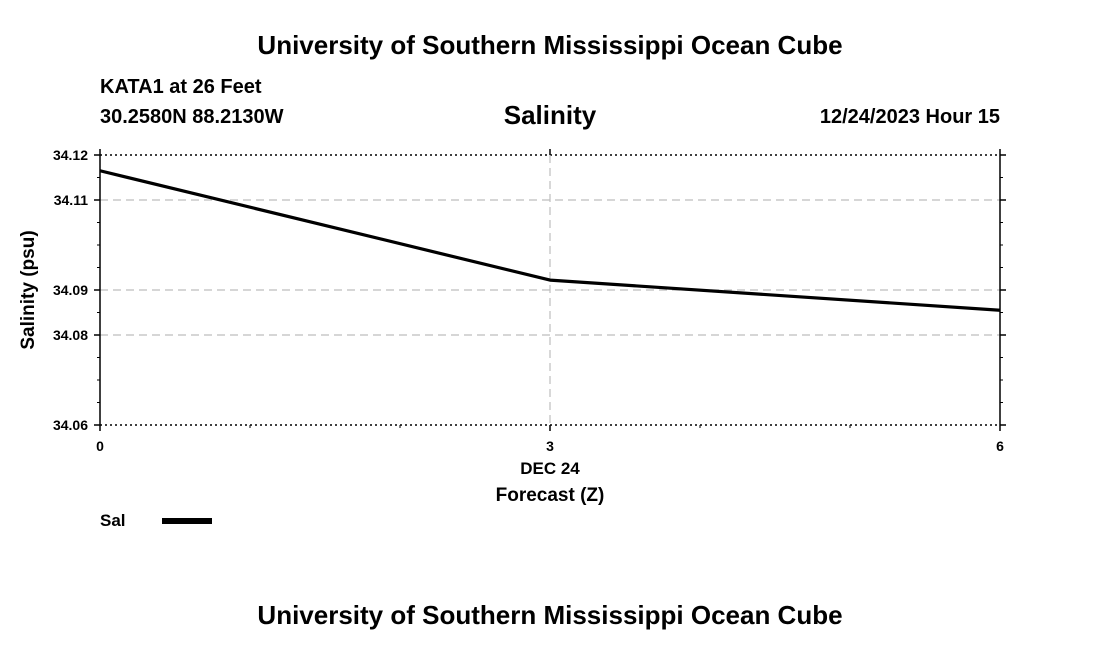 The height and width of the screenshot is (650, 1100). Describe the element at coordinates (113, 520) in the screenshot. I see `legend-label: Sal` at that location.